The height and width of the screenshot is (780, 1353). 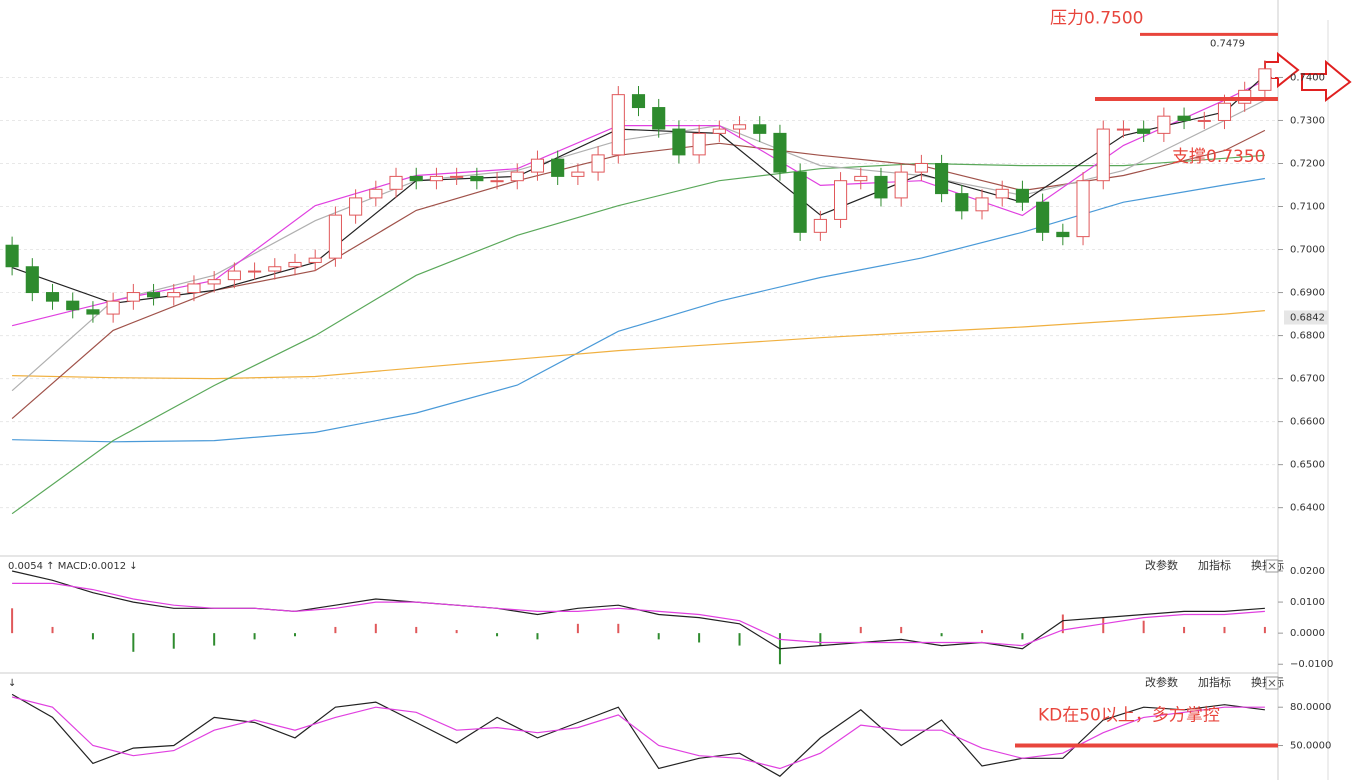 I want to click on price-tag, so click(x=1306, y=317).